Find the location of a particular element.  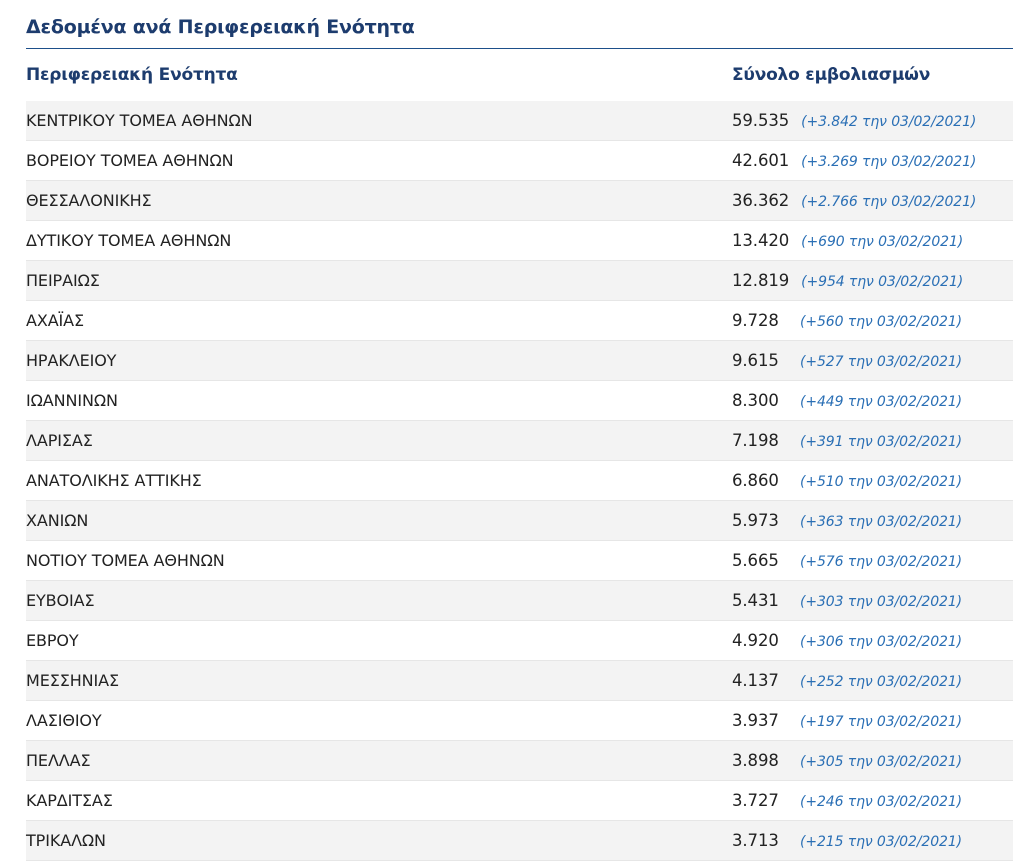

total-cell: 42.601 (+3.269 την 03/02/2021) is located at coordinates (872, 160).